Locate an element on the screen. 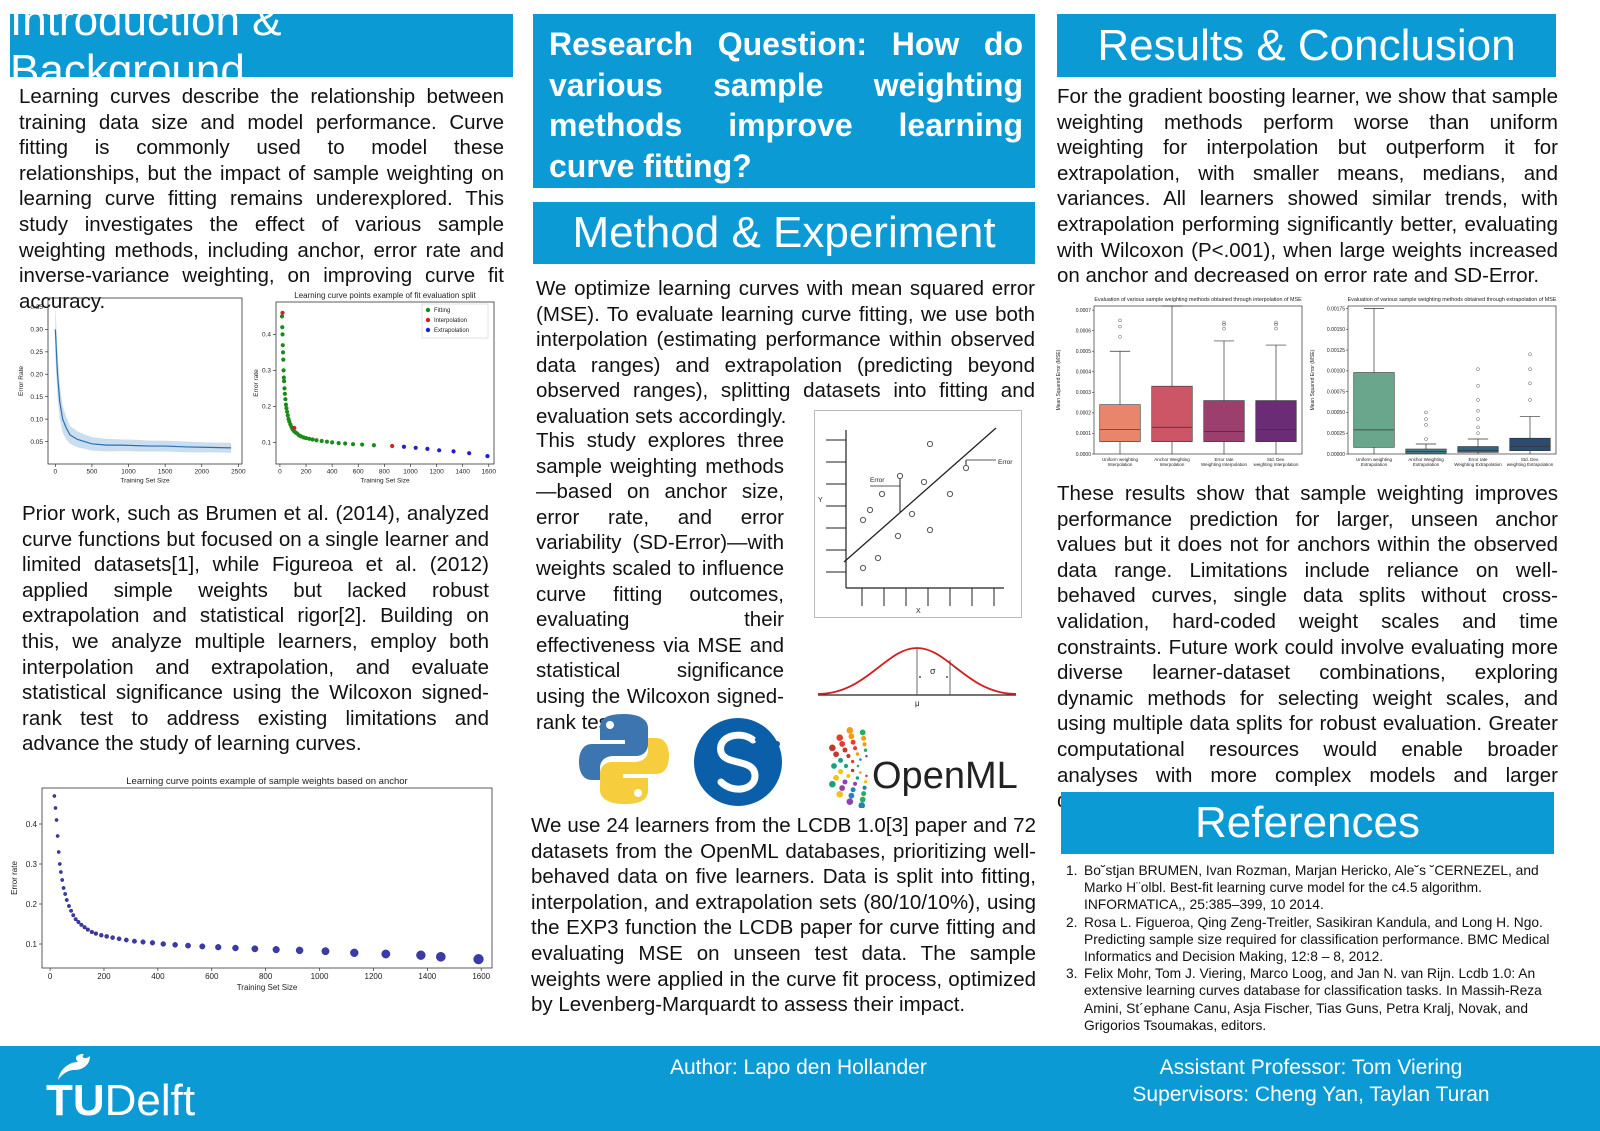 Image resolution: width=1600 pixels, height=1131 pixels. x-tick-label: 1500 is located at coordinates (165, 472).